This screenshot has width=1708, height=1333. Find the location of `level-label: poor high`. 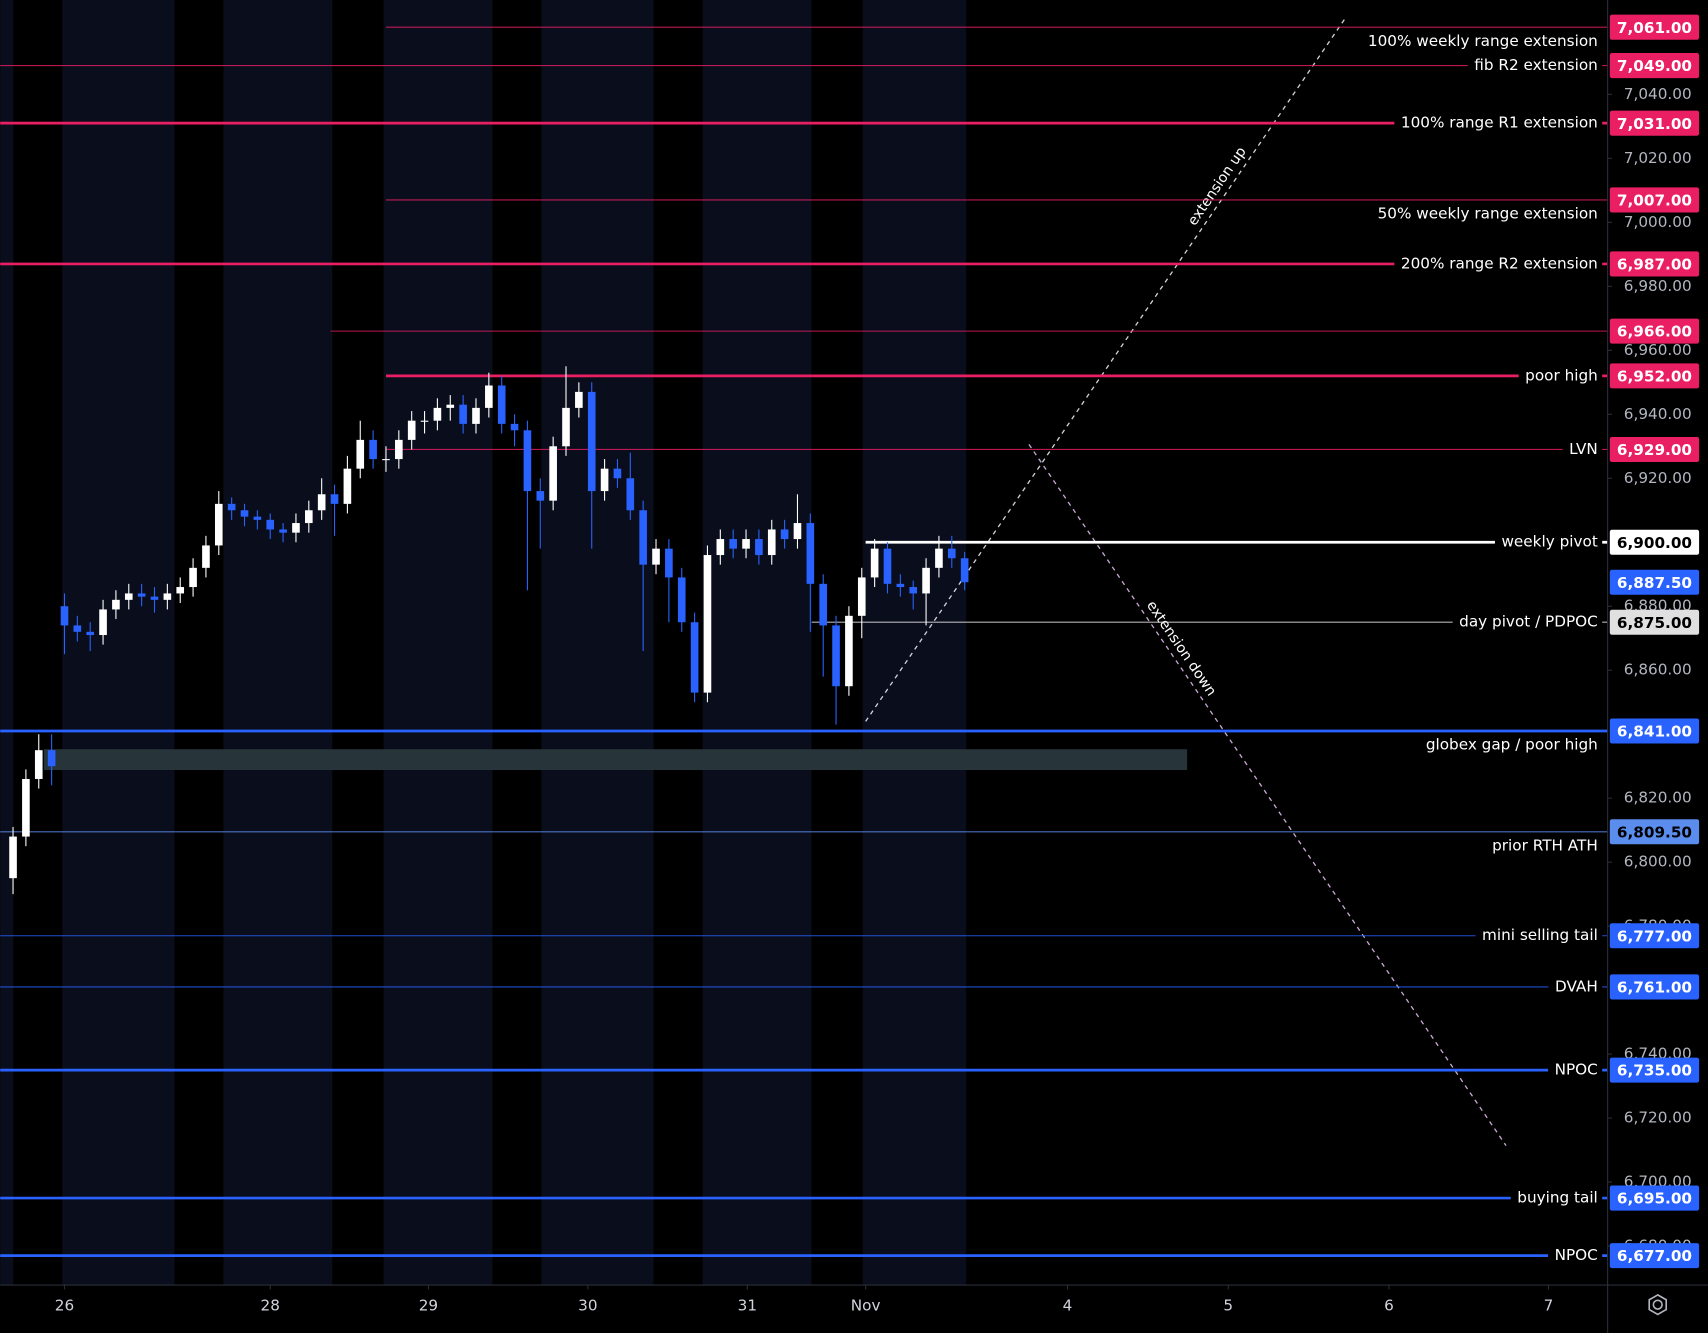

level-label: poor high is located at coordinates (1561, 375).